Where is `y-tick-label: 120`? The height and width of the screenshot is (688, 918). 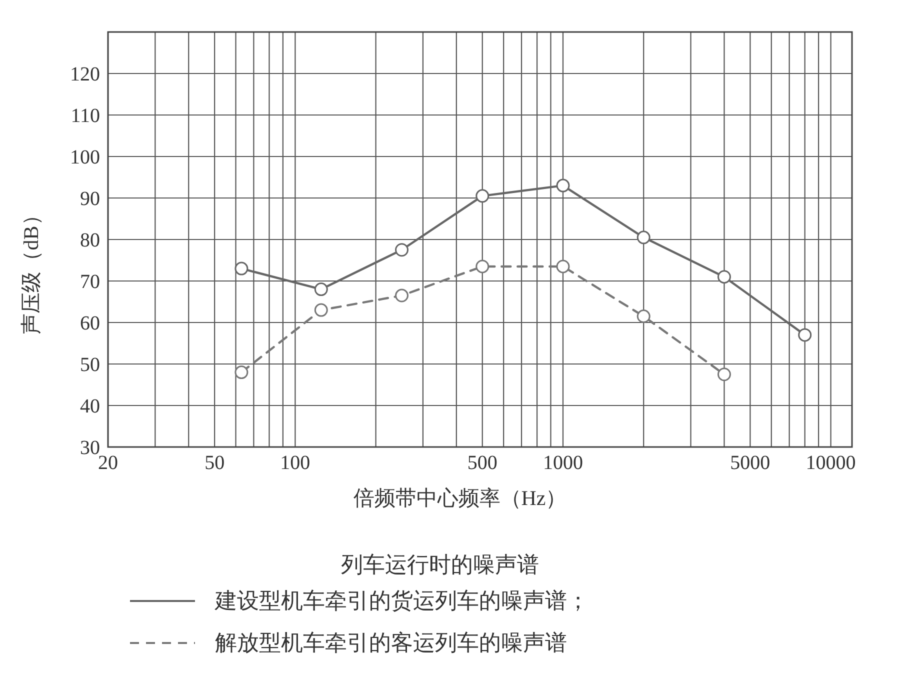
y-tick-label: 120 is located at coordinates (85, 75).